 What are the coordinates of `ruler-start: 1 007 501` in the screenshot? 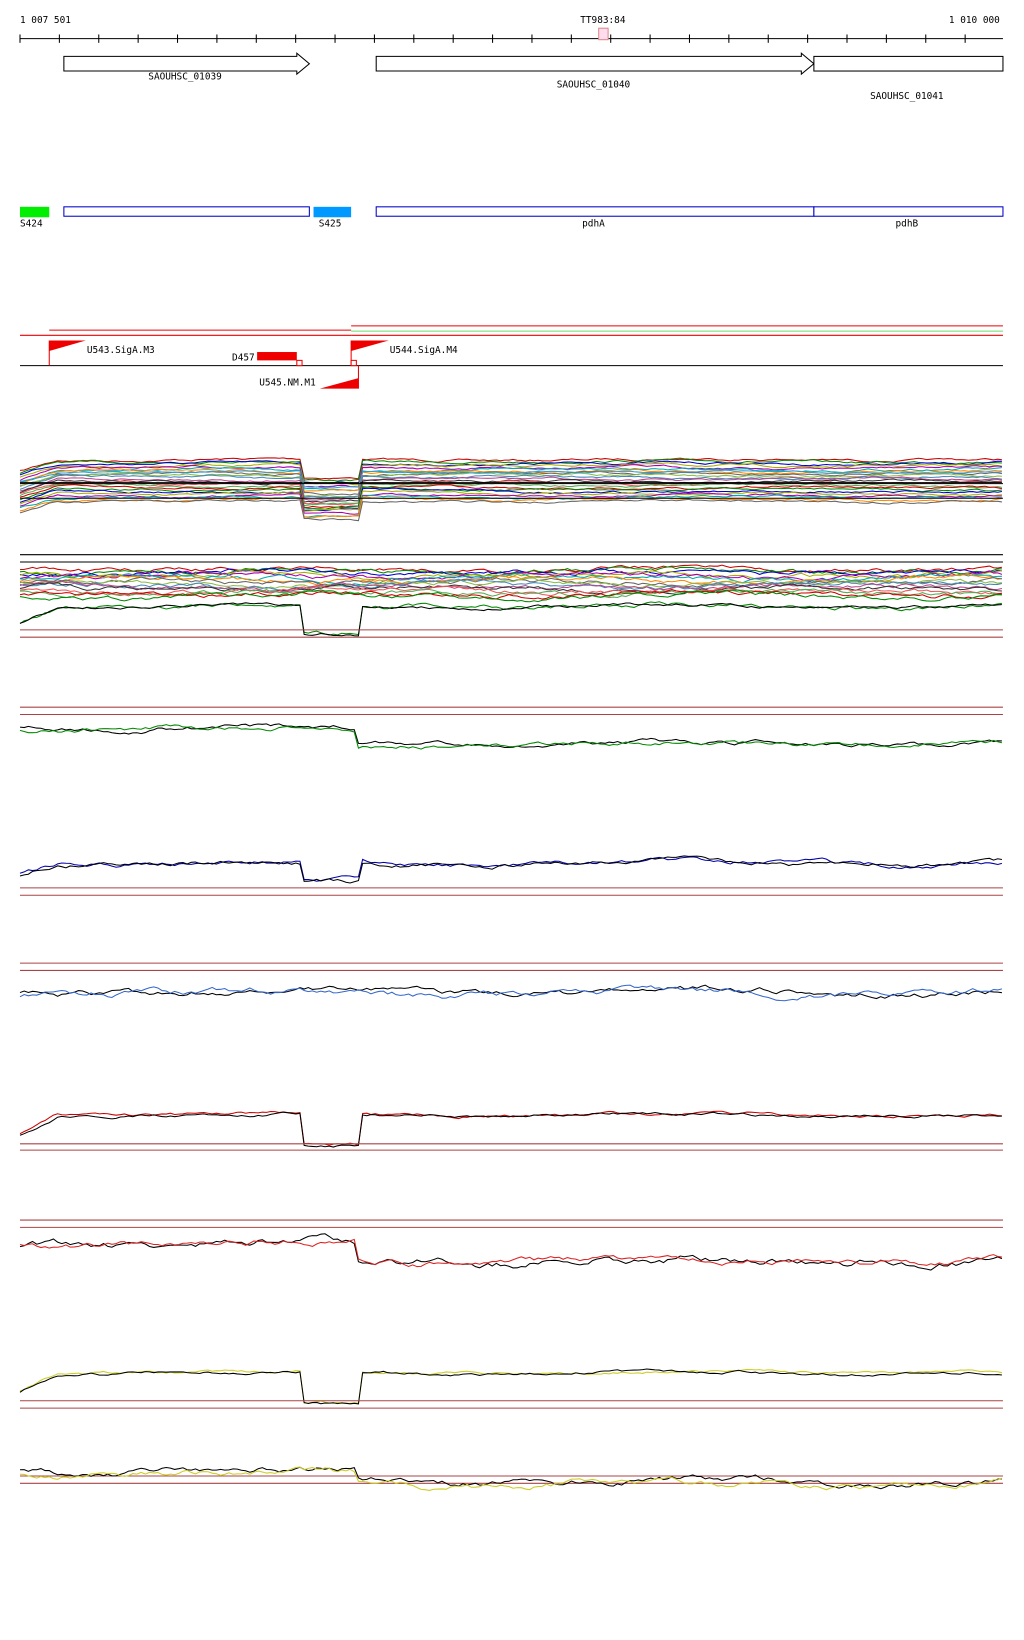 It's located at (45, 20).